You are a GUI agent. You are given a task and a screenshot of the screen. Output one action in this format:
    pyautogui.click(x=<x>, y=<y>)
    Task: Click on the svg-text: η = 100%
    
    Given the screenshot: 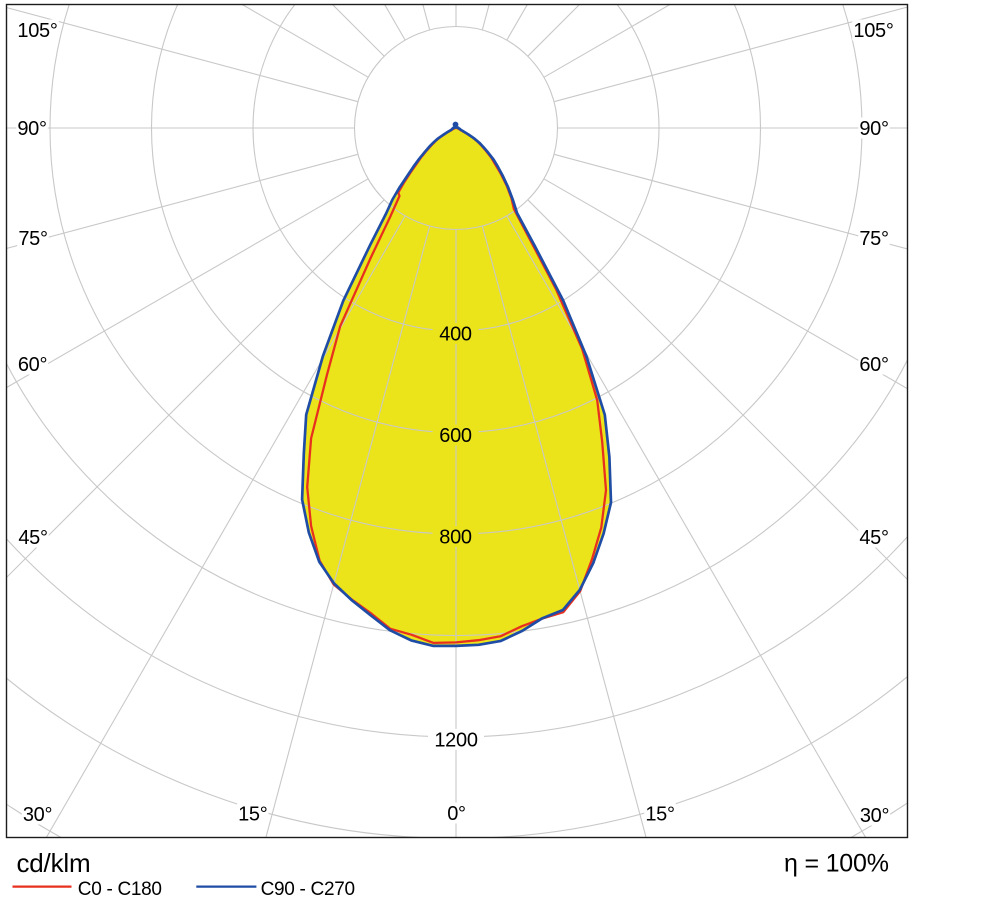 What is the action you would take?
    pyautogui.click(x=836, y=864)
    